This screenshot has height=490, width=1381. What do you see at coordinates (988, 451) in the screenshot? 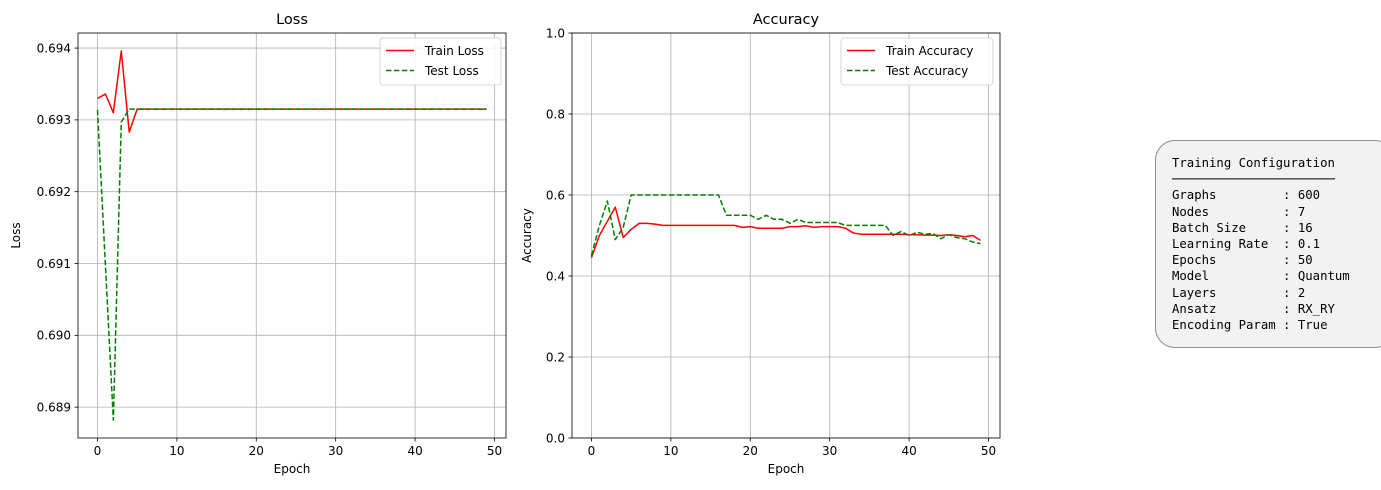
I see `accuracy-xtick-label: 50` at bounding box center [988, 451].